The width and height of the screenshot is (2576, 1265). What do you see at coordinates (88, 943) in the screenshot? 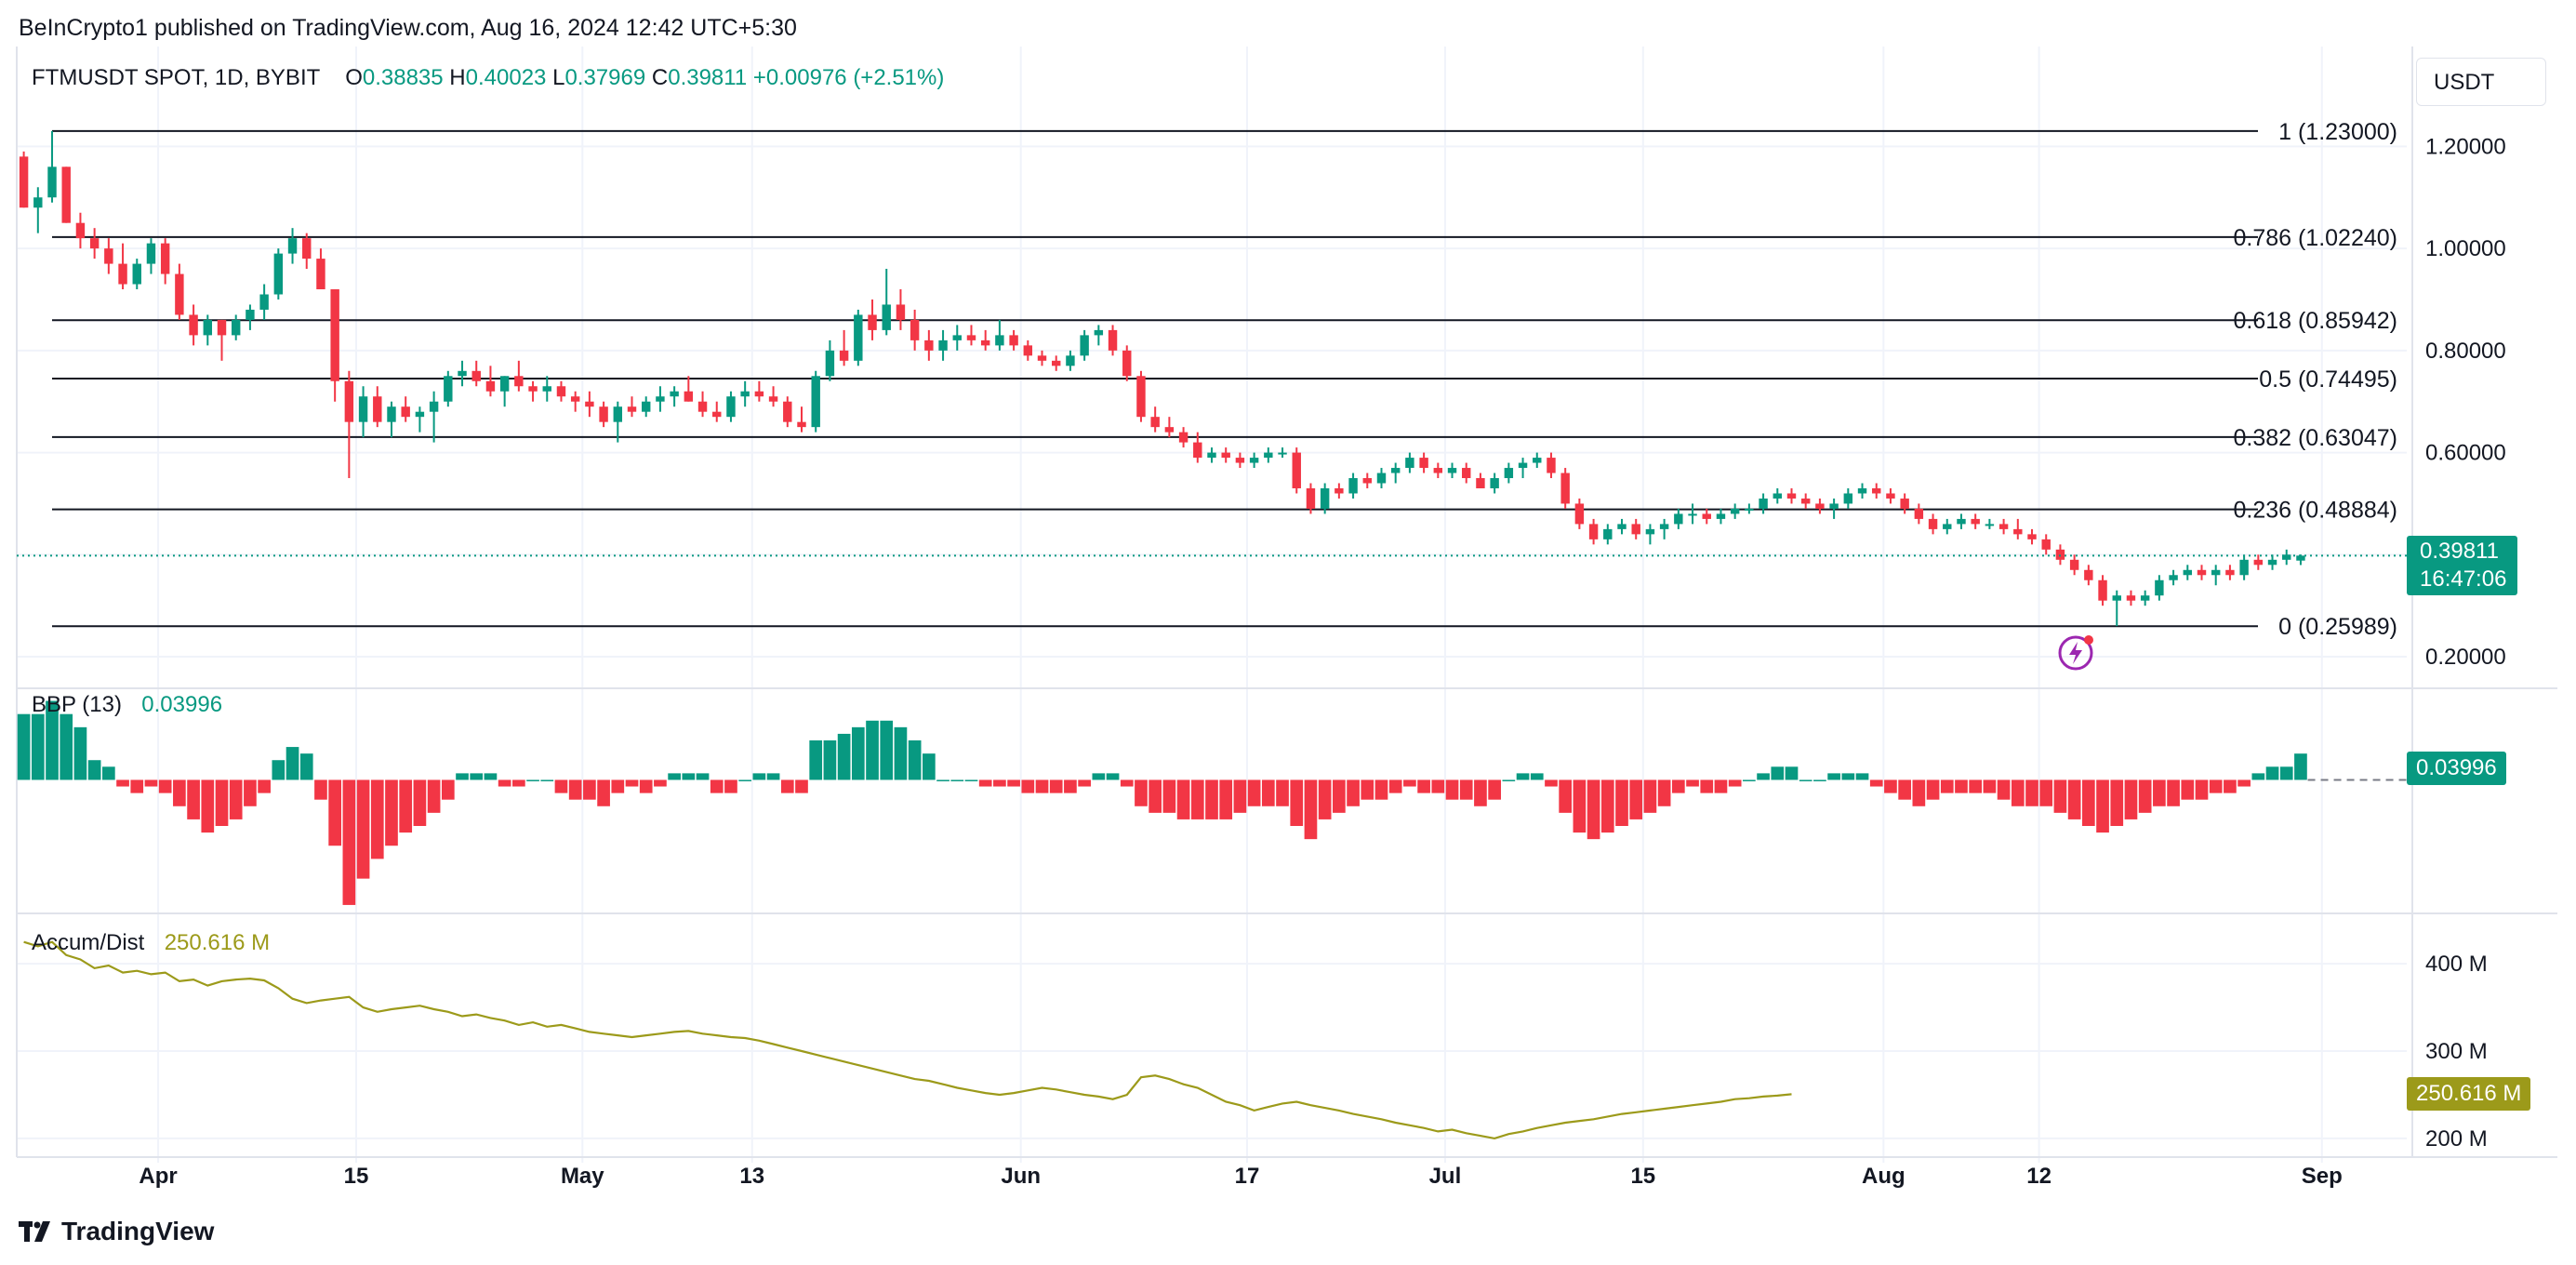
I see `ad-title: Accum/Dist` at bounding box center [88, 943].